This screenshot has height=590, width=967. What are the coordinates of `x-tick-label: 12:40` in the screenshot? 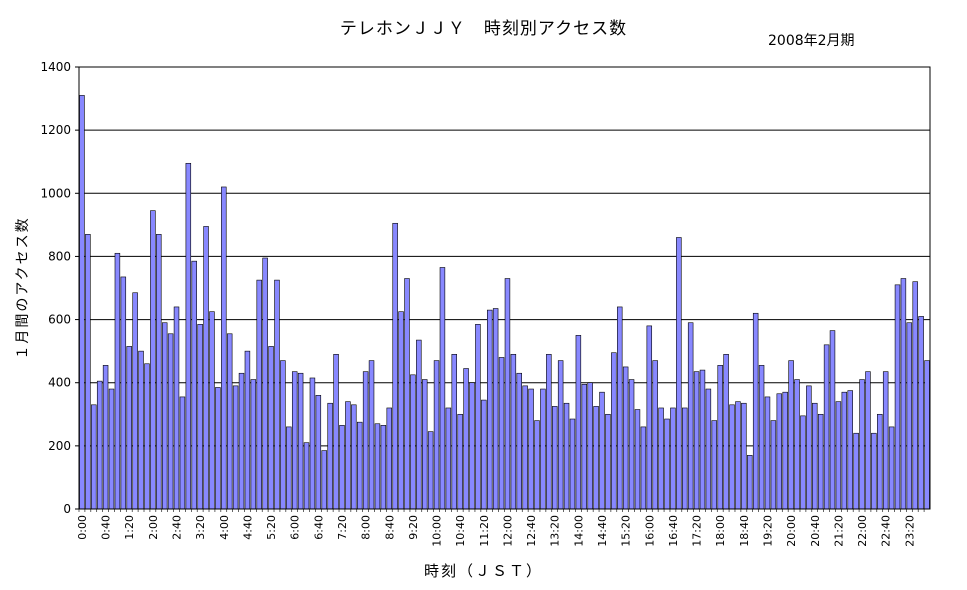 It's located at (531, 531).